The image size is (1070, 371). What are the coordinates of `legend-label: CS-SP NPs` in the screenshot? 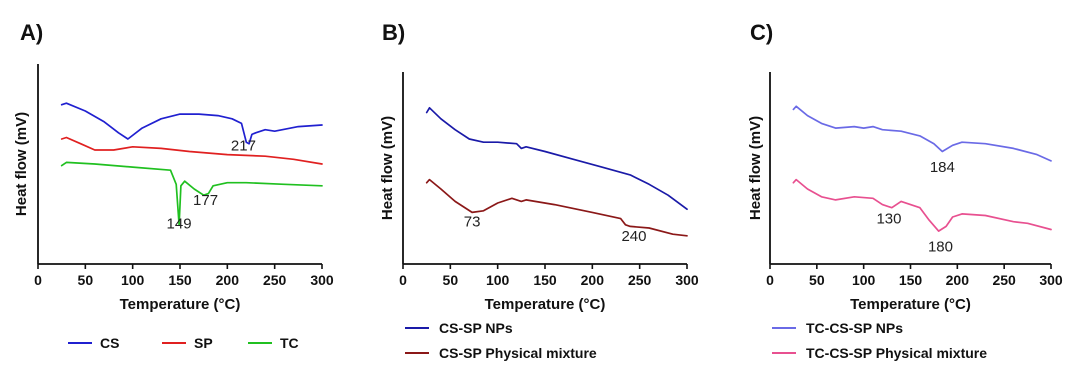 It's located at (476, 328).